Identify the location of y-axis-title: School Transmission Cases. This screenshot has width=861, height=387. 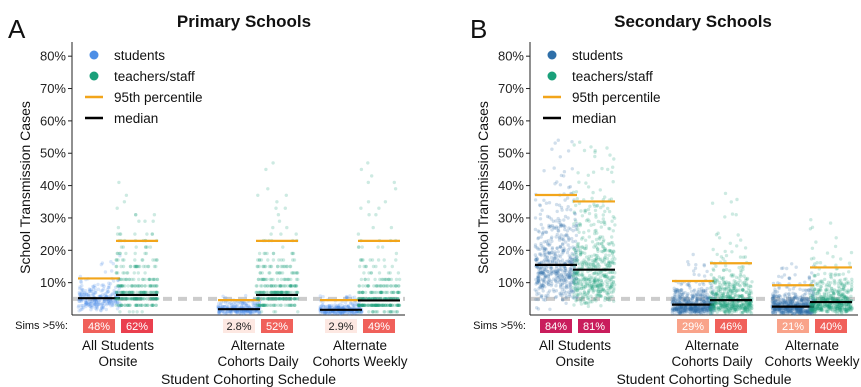
(25, 187).